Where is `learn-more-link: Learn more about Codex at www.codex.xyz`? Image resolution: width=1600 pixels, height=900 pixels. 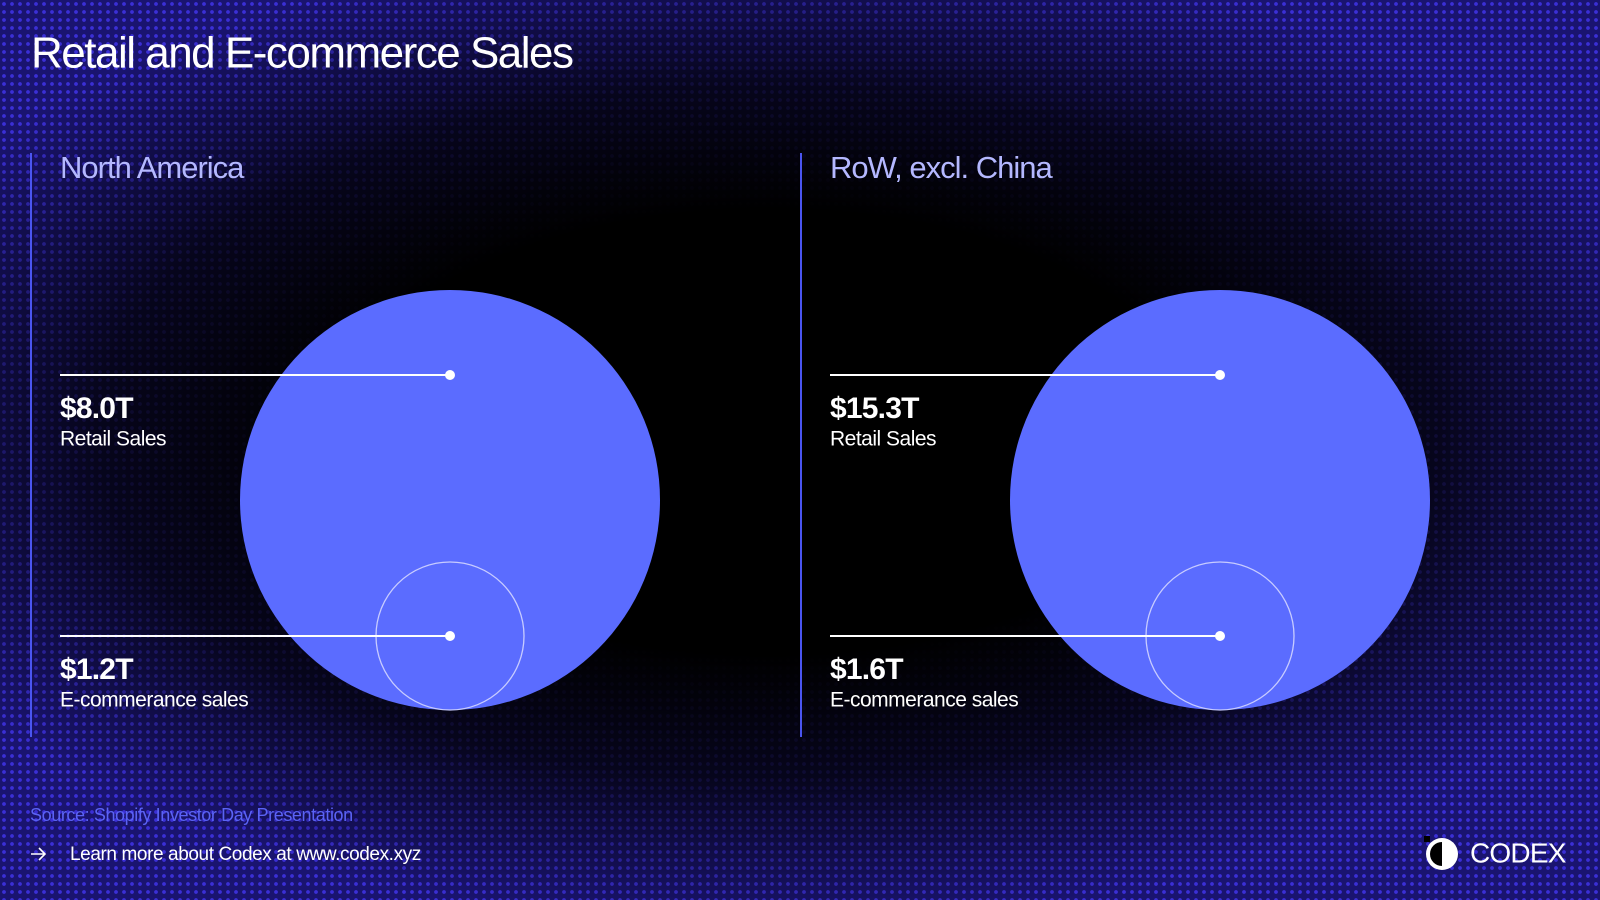 learn-more-link: Learn more about Codex at www.codex.xyz is located at coordinates (245, 854).